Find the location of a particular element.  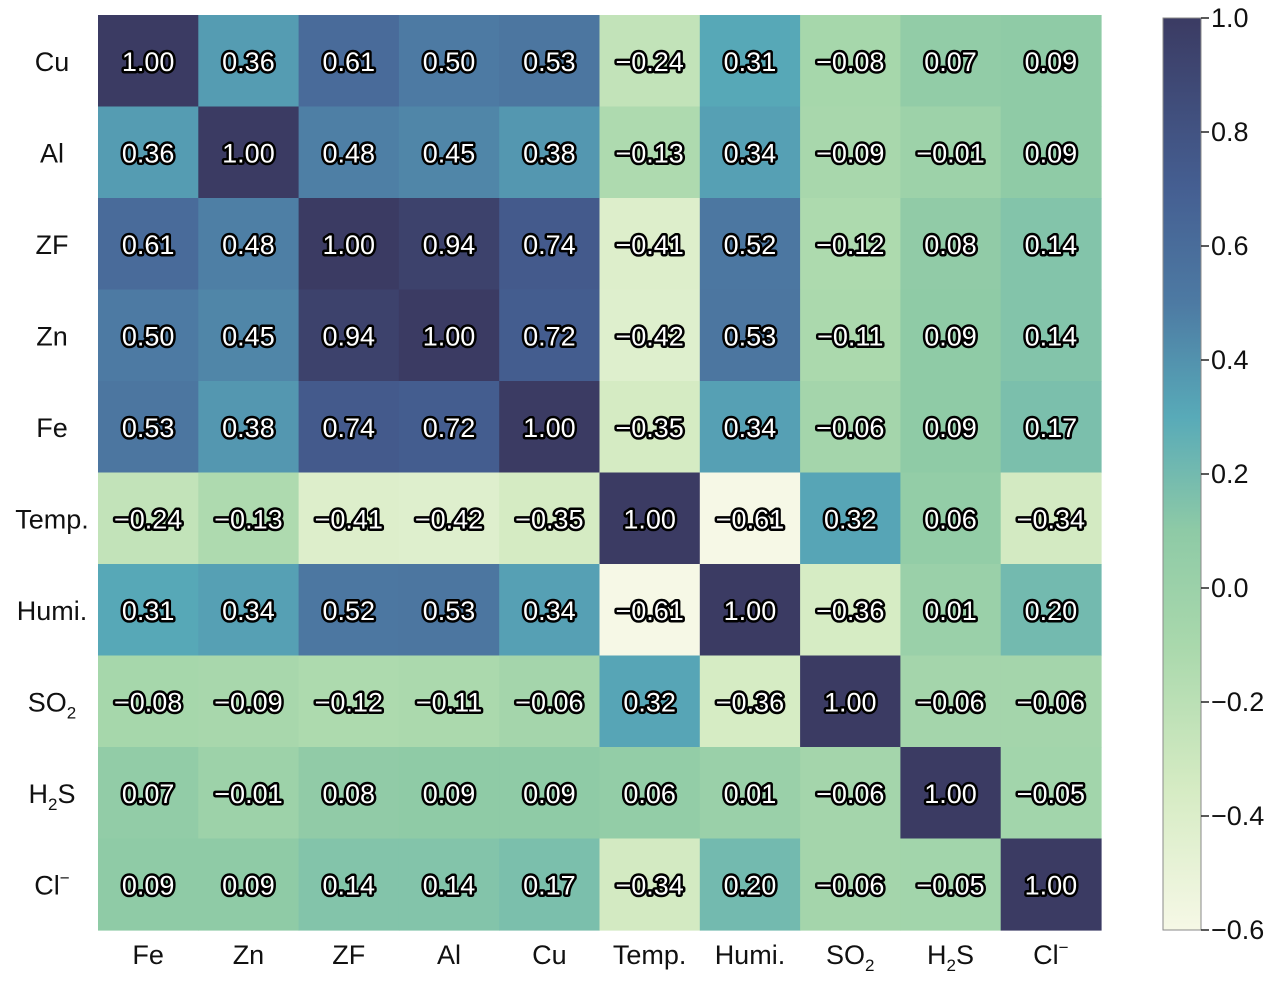

colorbar-tick-label-1: 0.8 is located at coordinates (1230, 132).